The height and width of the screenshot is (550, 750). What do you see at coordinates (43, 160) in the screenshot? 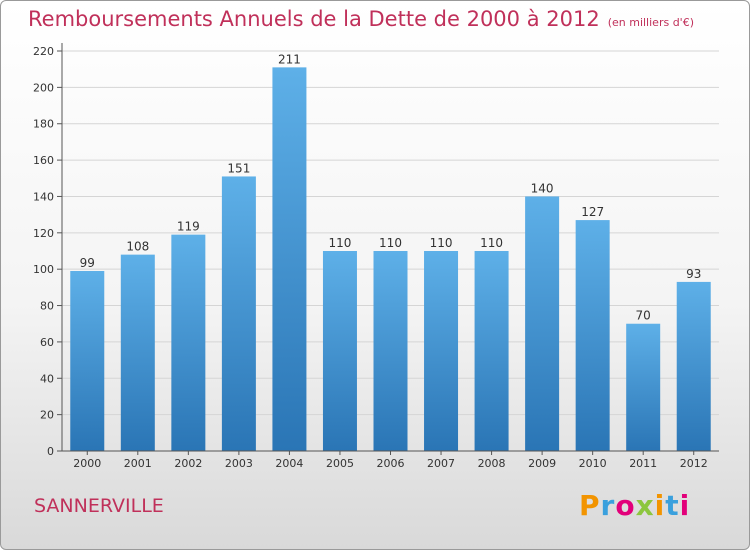
I see `y-tick-label: 160` at bounding box center [43, 160].